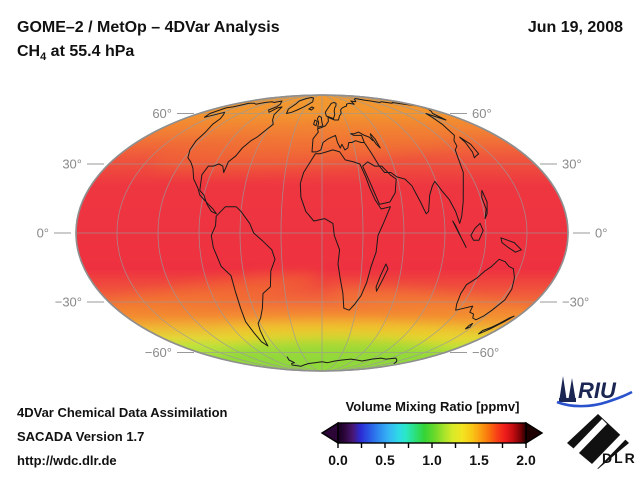 Image resolution: width=640 pixels, height=480 pixels. I want to click on species-subscript: 4, so click(43, 57).